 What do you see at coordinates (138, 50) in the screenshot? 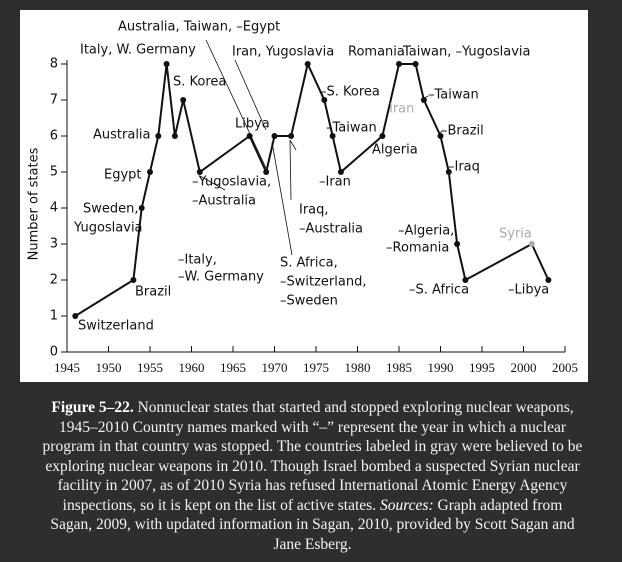
I see `annotation: Italy, W. Germany` at bounding box center [138, 50].